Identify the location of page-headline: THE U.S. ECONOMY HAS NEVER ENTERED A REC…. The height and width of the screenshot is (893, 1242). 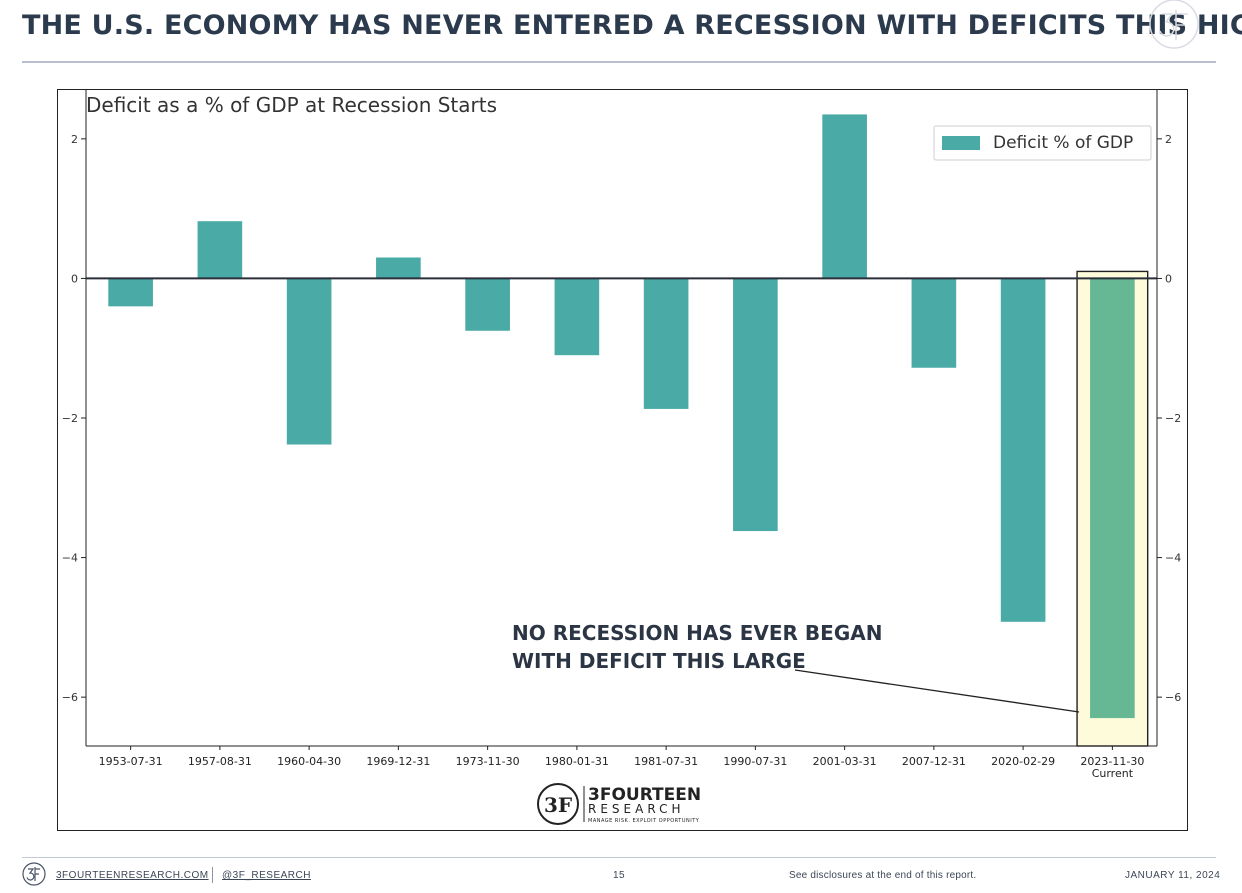
(632, 25).